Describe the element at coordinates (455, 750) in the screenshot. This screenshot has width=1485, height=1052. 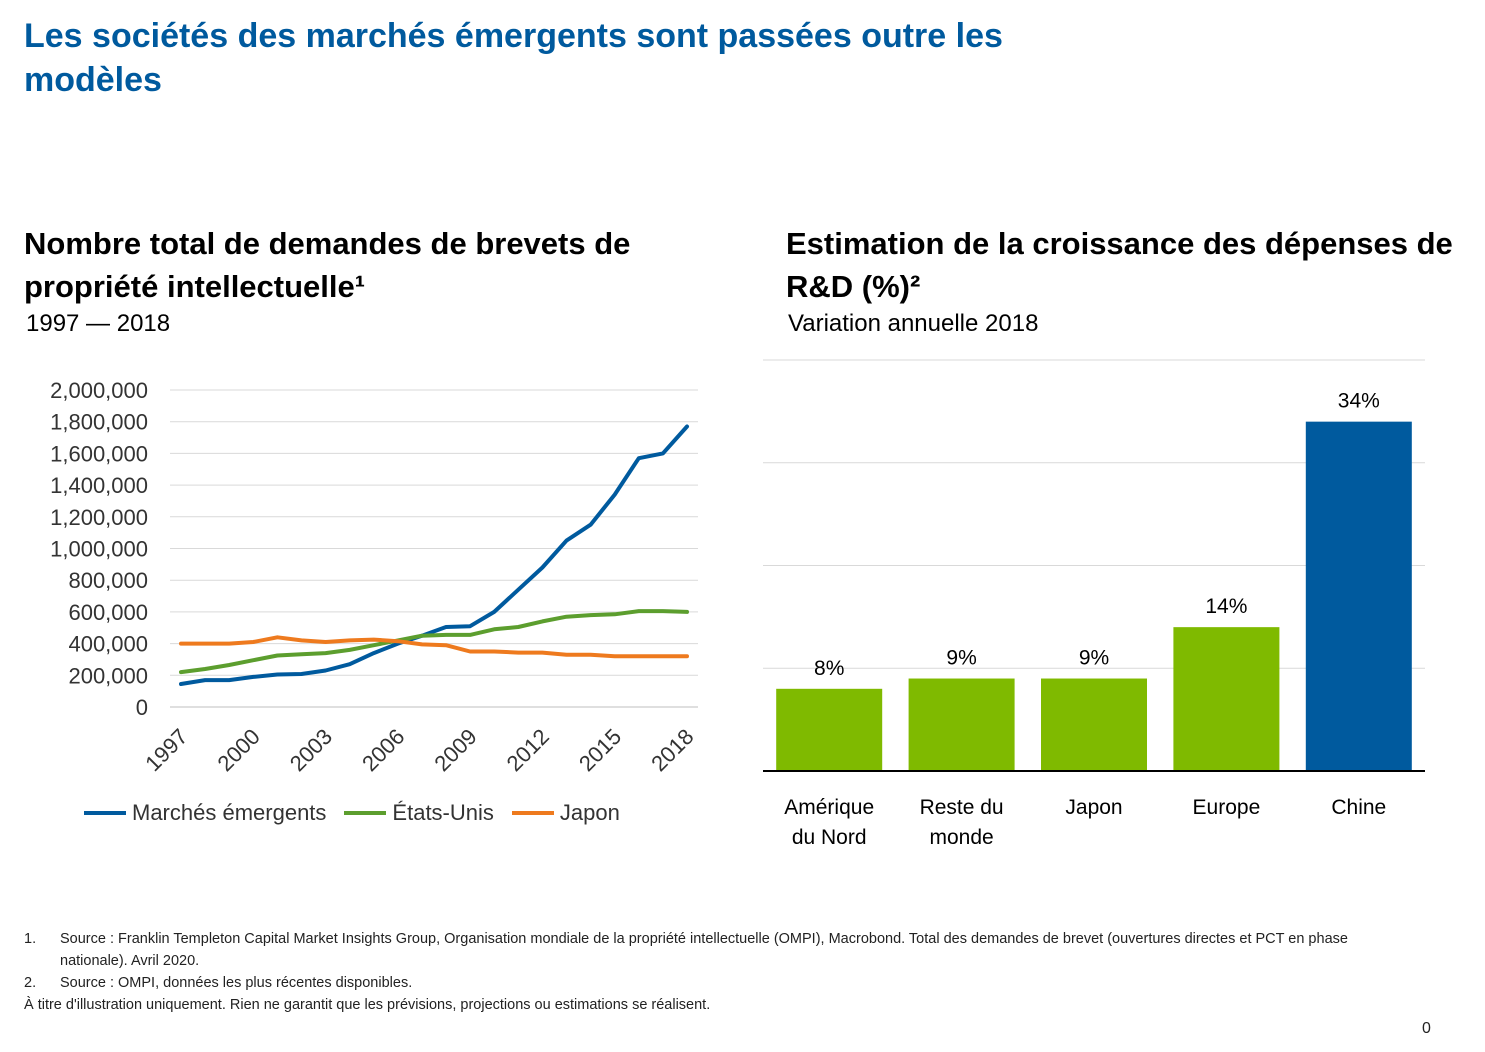
I see `x-tick-label: 2009` at that location.